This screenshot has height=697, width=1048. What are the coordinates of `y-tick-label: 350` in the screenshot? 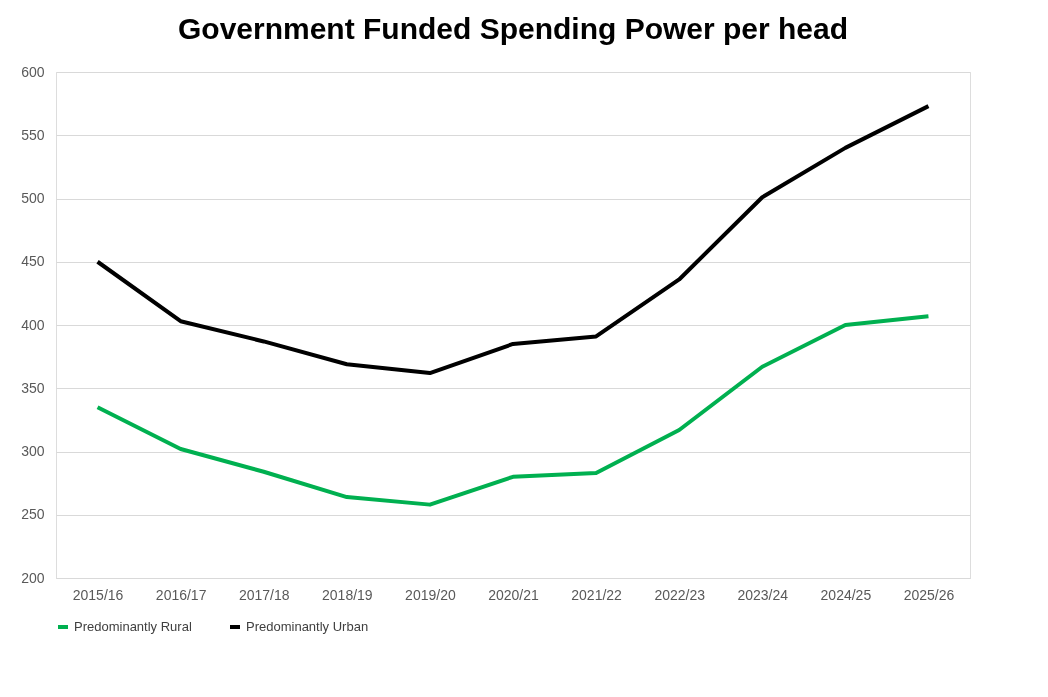 It's located at (33, 387).